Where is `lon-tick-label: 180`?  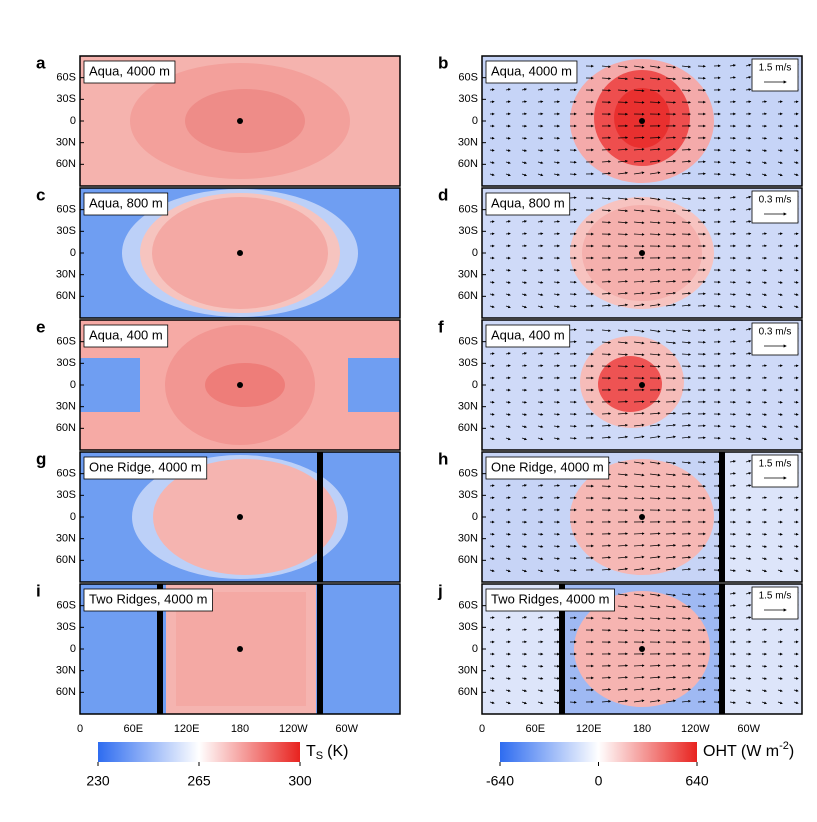
lon-tick-label: 180 is located at coordinates (642, 729).